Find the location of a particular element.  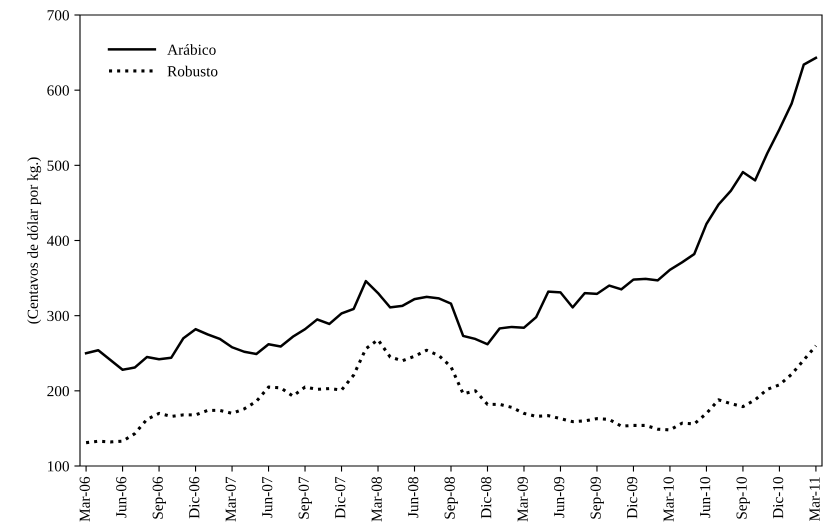

y-tick-label: 600 is located at coordinates (58, 90).